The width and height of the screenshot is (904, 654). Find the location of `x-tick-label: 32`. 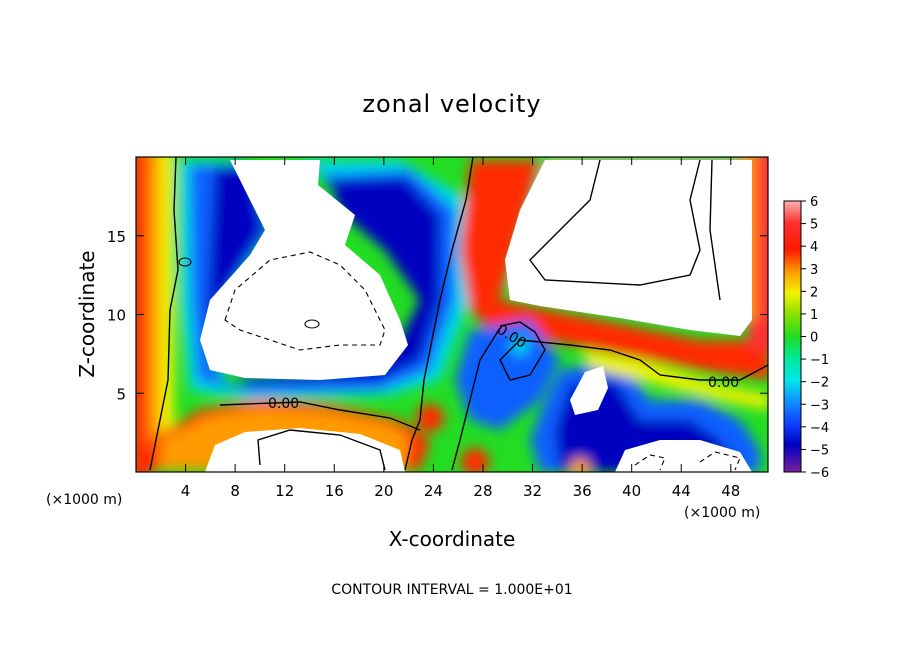

x-tick-label: 32 is located at coordinates (532, 491).